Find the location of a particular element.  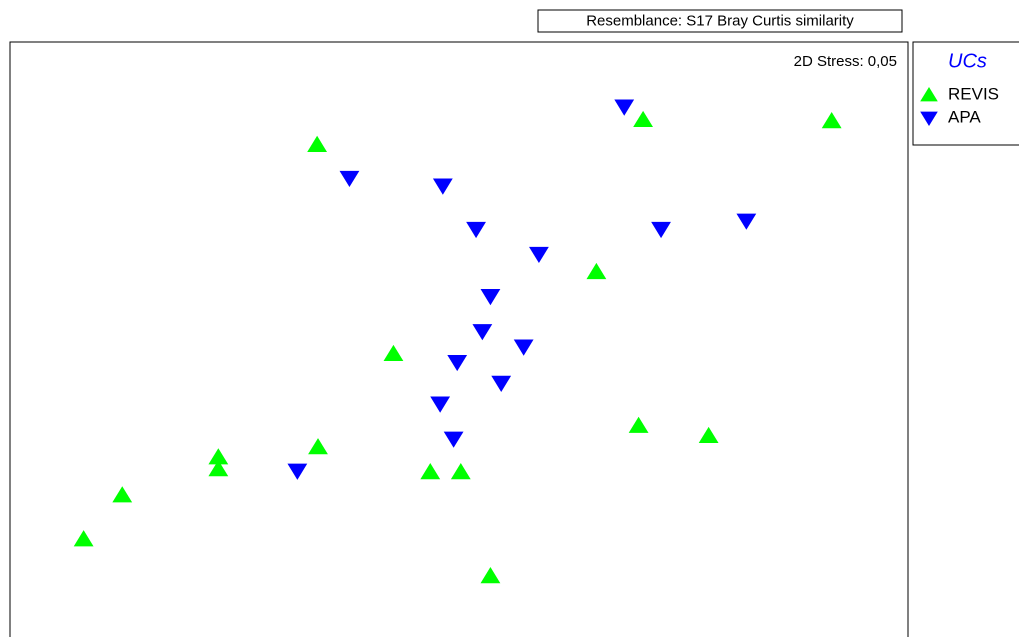

legend-box is located at coordinates (965, 93).